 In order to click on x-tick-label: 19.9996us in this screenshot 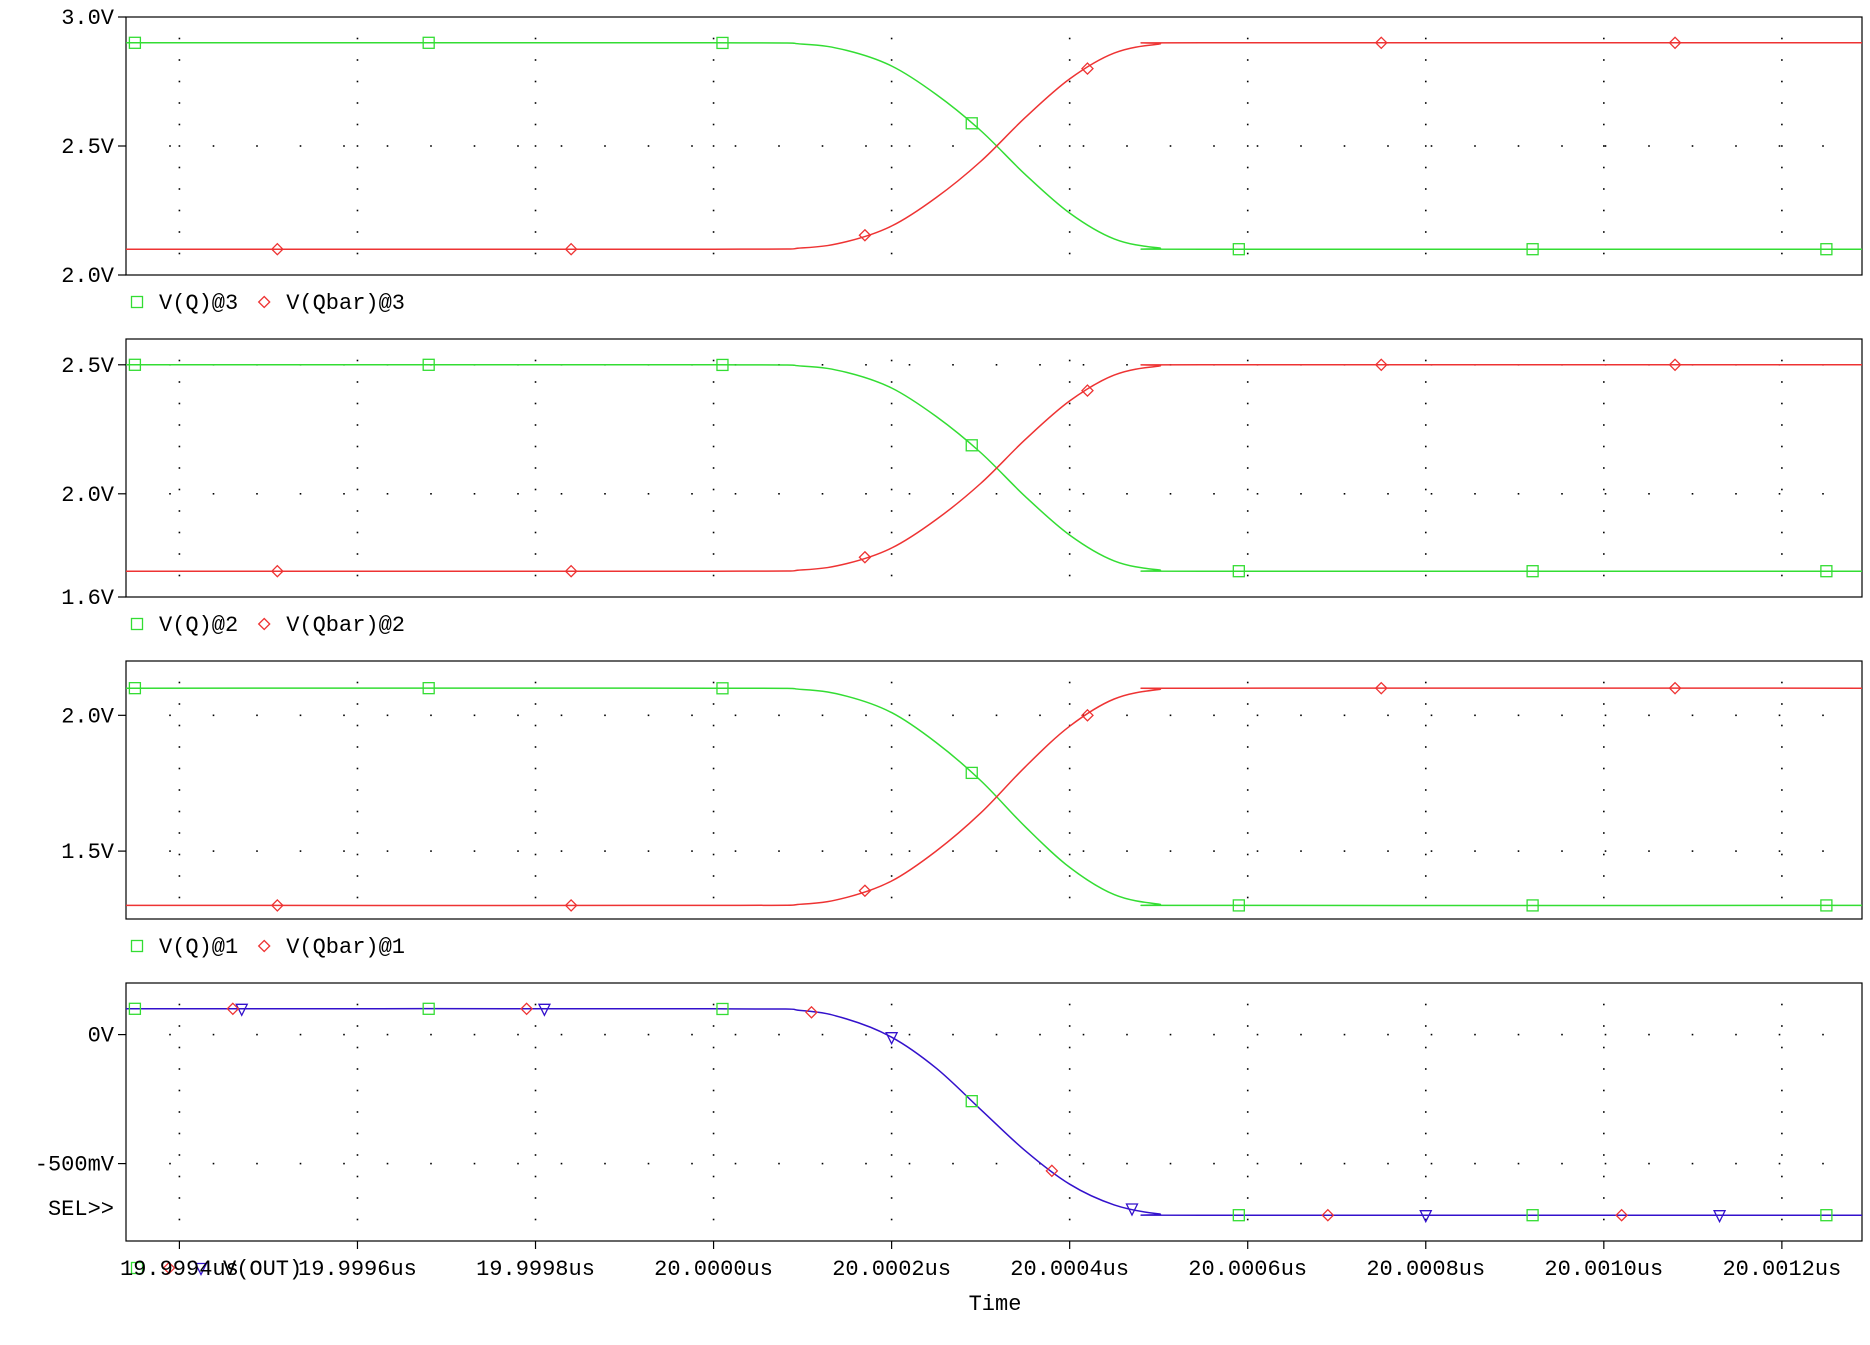, I will do `click(357, 1269)`.